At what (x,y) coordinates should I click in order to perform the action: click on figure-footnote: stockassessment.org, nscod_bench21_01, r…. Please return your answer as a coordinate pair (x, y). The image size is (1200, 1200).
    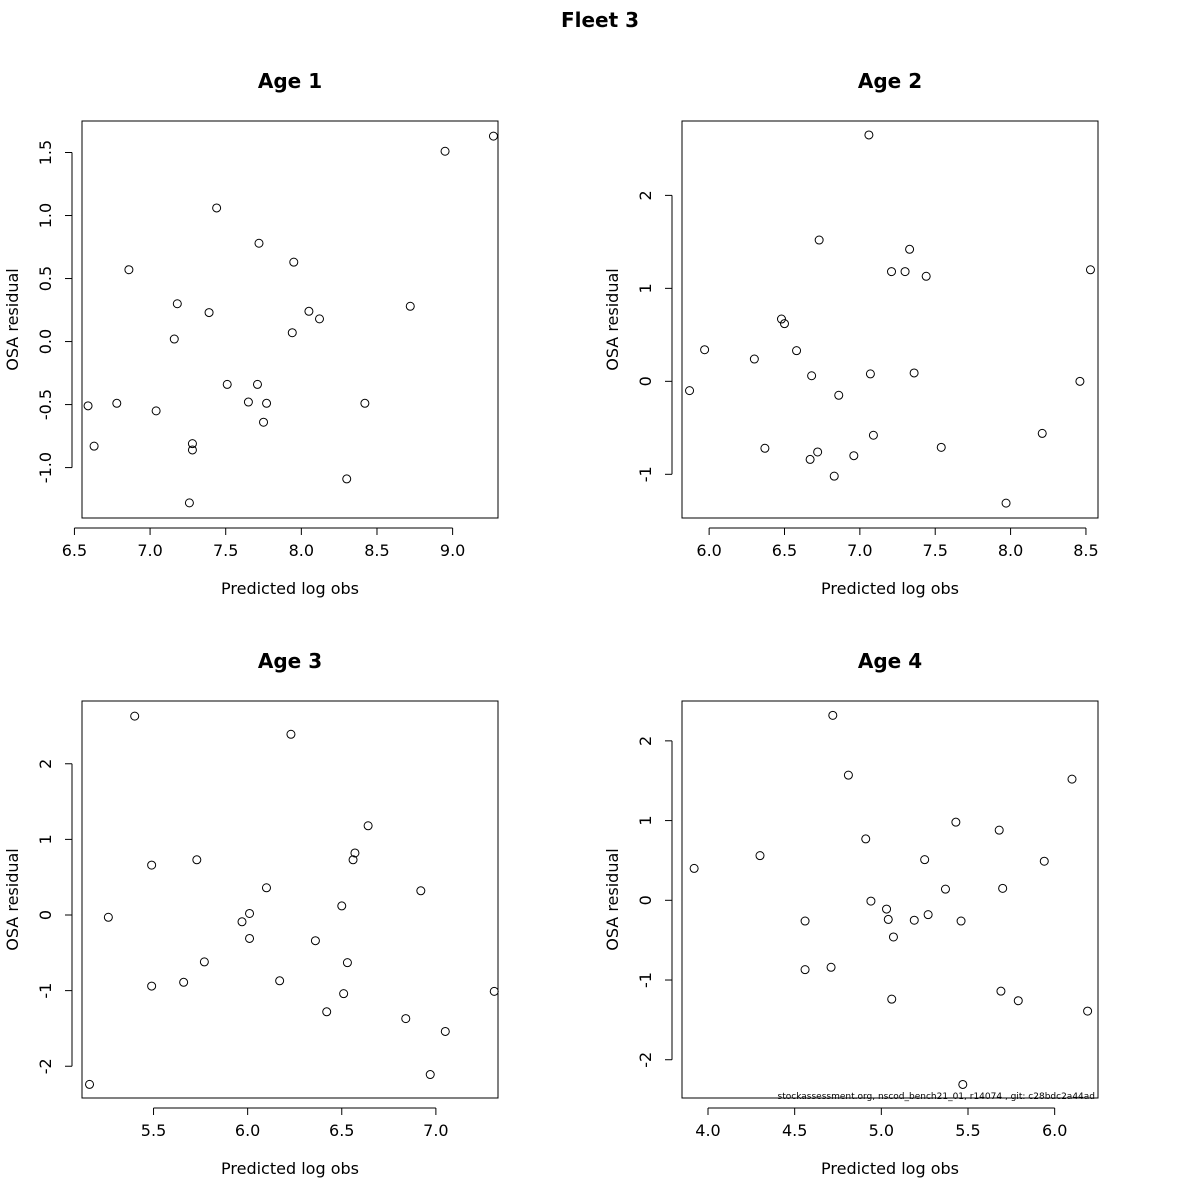
    Looking at the image, I should click on (936, 1097).